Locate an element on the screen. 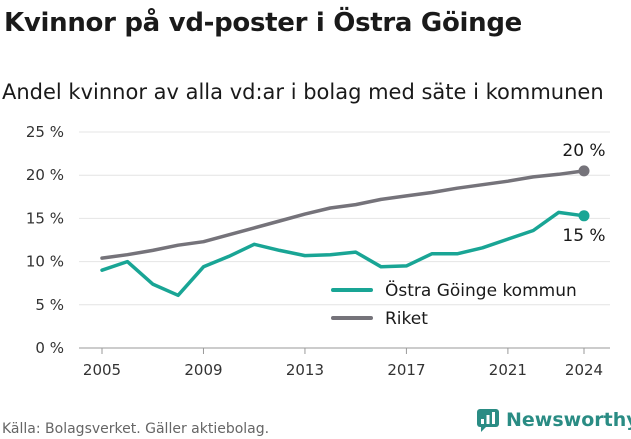  y-tick-label: 25 % is located at coordinates (45, 132).